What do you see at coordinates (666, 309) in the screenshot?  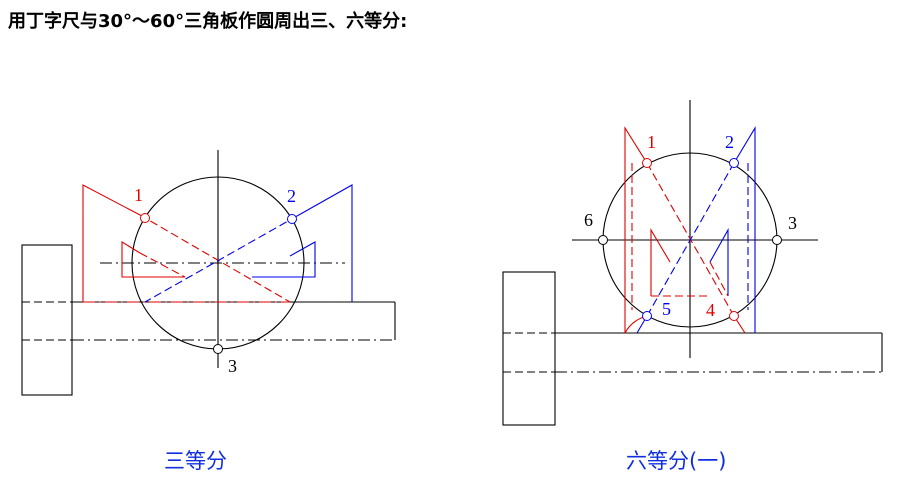 I see `point-label: 5` at bounding box center [666, 309].